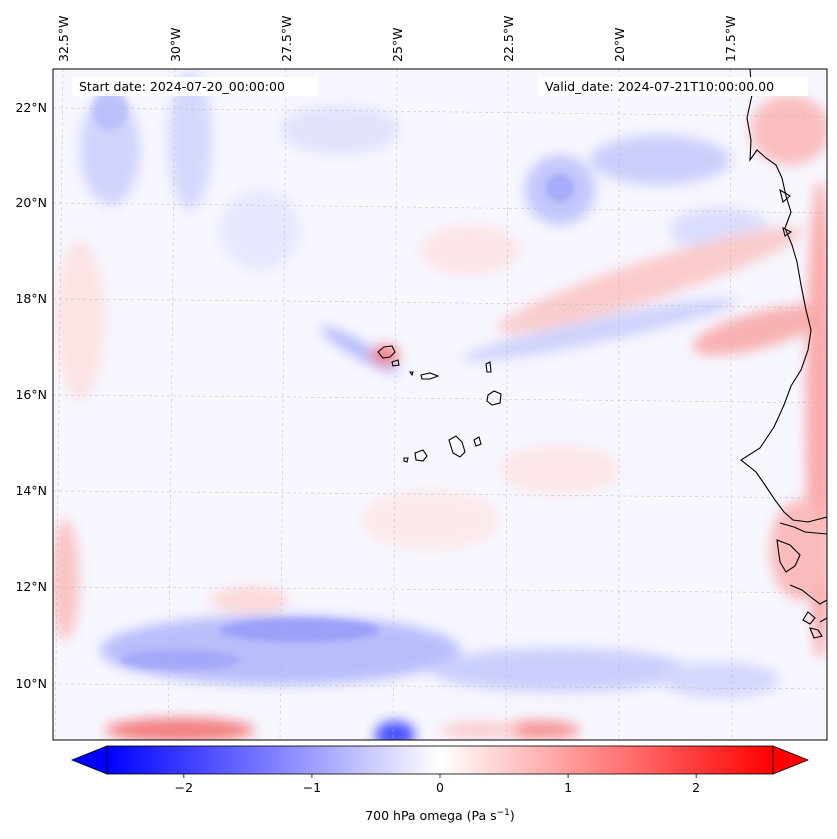 This screenshot has width=837, height=839. I want to click on colorbar-ticks: −2 −1 0 1 2, so click(437, 784).